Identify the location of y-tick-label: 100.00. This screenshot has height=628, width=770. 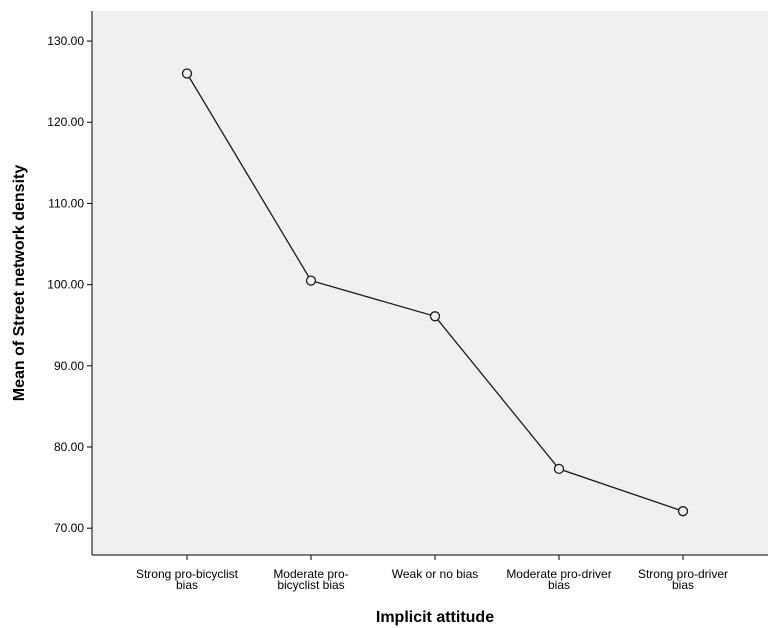
(65, 285).